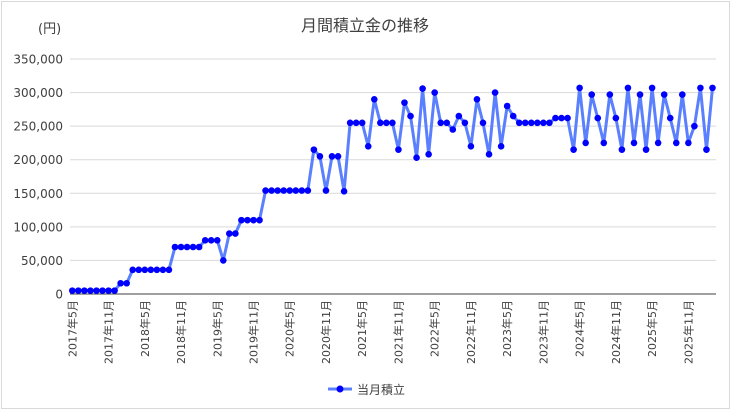 The width and height of the screenshot is (731, 410). What do you see at coordinates (616, 332) in the screenshot?
I see `x-tick-label: 2024年11月` at bounding box center [616, 332].